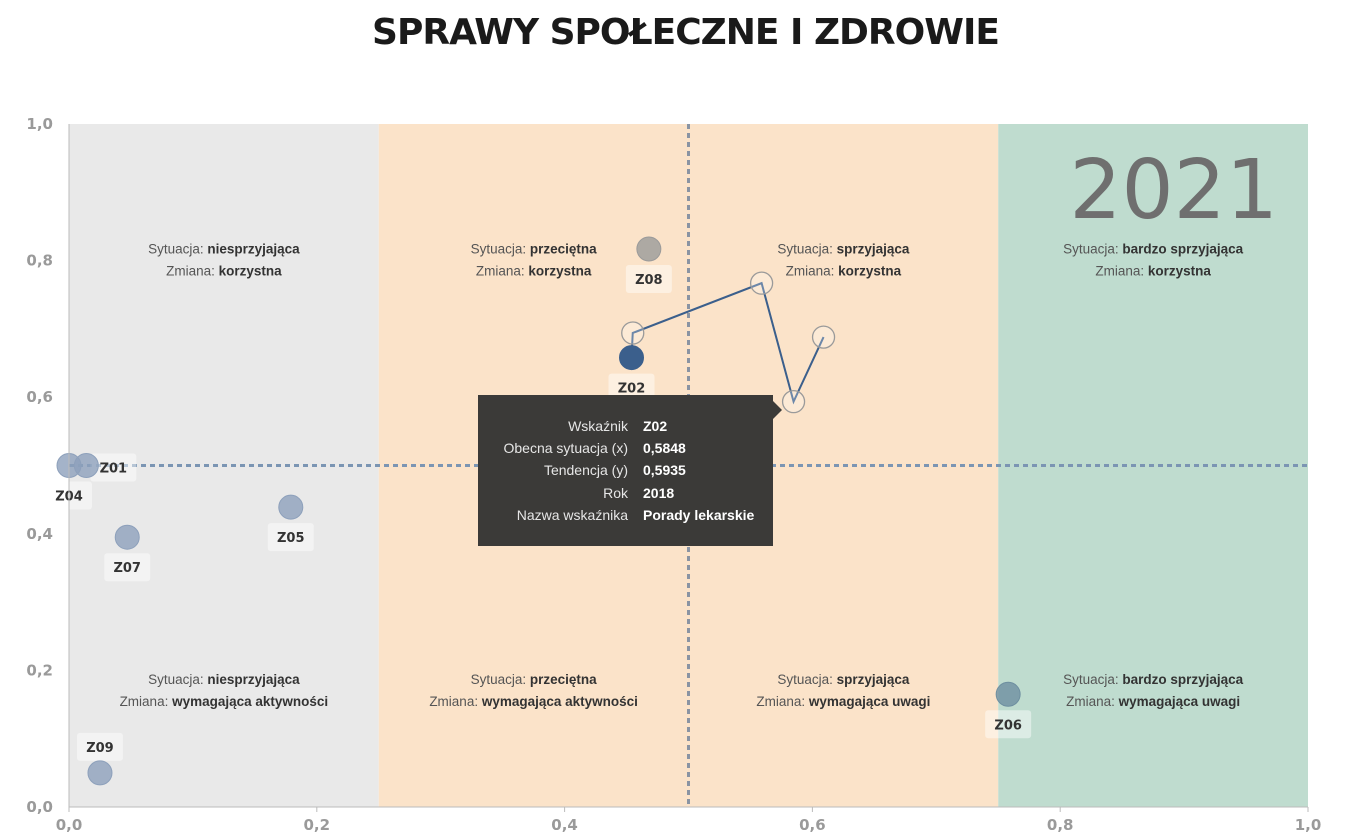 This screenshot has height=838, width=1349. What do you see at coordinates (598, 426) in the screenshot?
I see `tooltip-key: Wskaźnik` at bounding box center [598, 426].